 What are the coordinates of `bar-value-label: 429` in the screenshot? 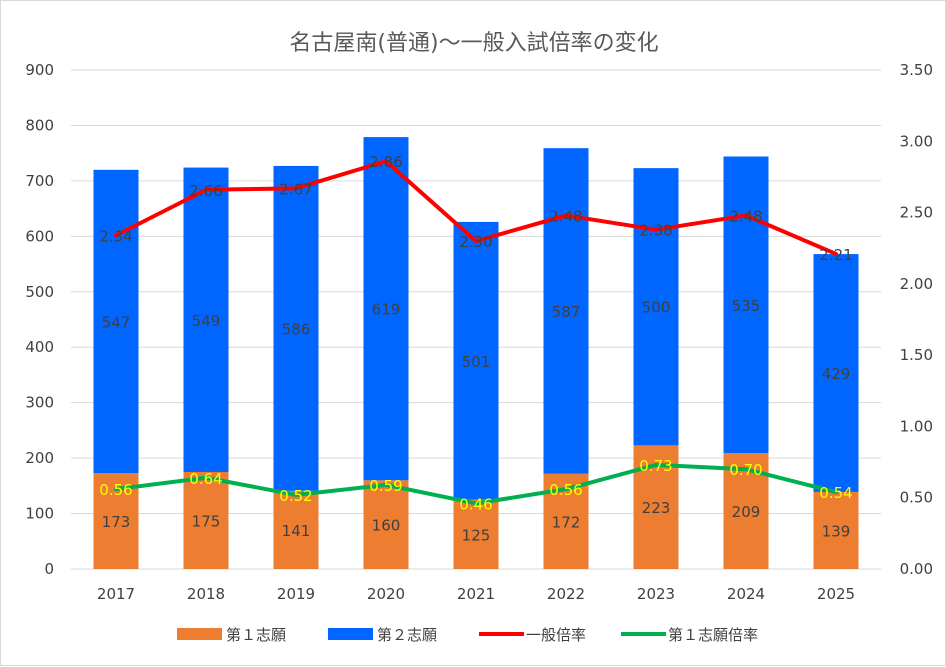 It's located at (836, 374).